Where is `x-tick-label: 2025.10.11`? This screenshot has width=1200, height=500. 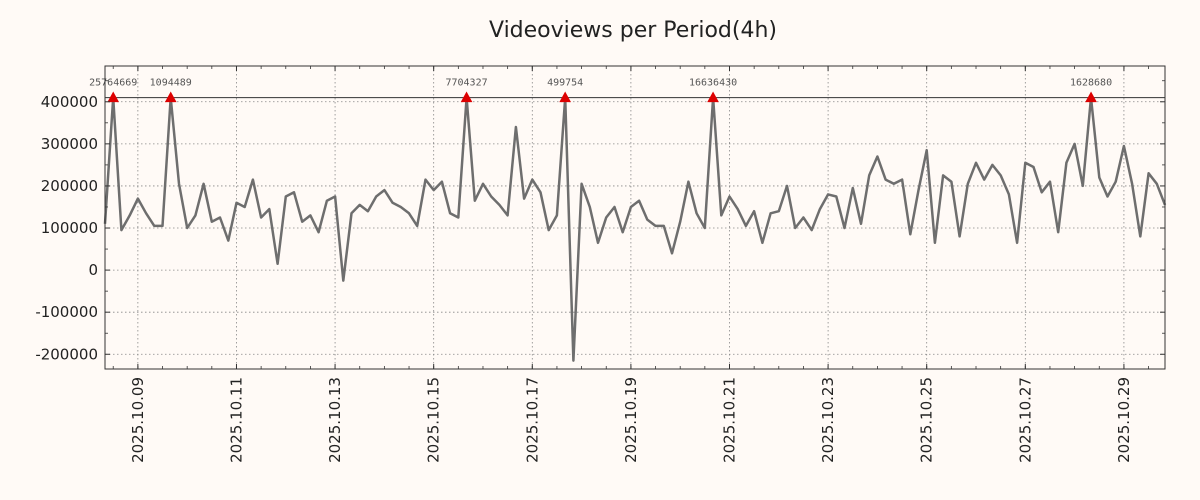
x-tick-label: 2025.10.11 is located at coordinates (236, 420).